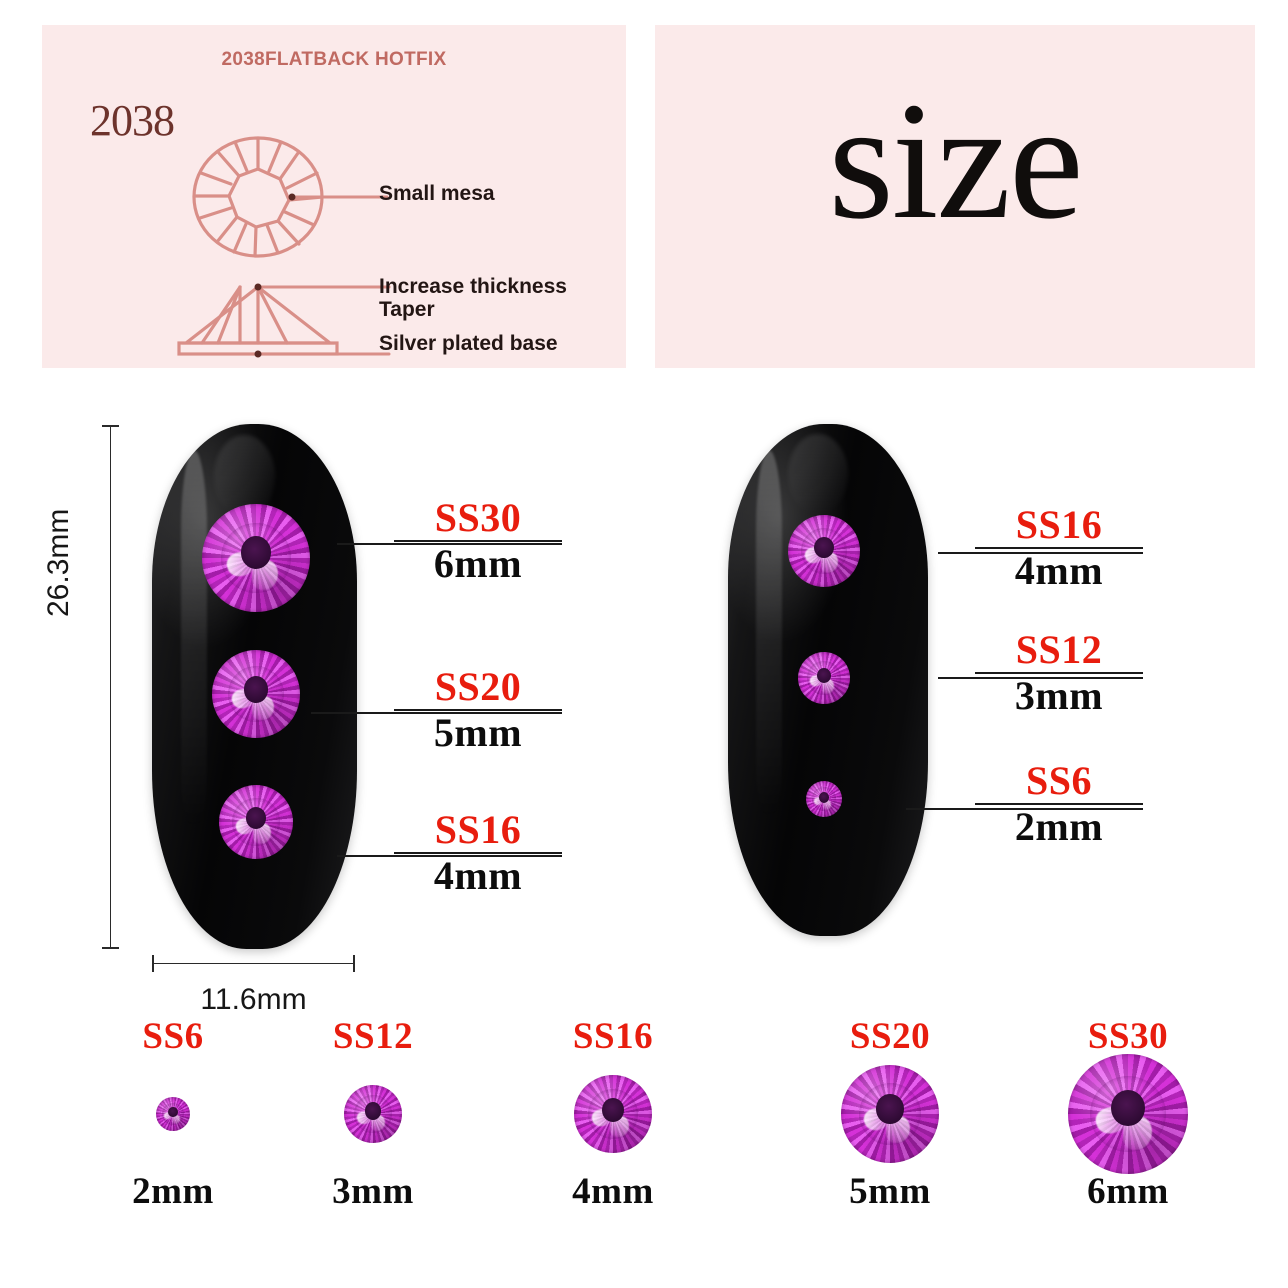 This screenshot has height=1288, width=1288. I want to click on size-label-ss20: SS20 5mm, so click(478, 709).